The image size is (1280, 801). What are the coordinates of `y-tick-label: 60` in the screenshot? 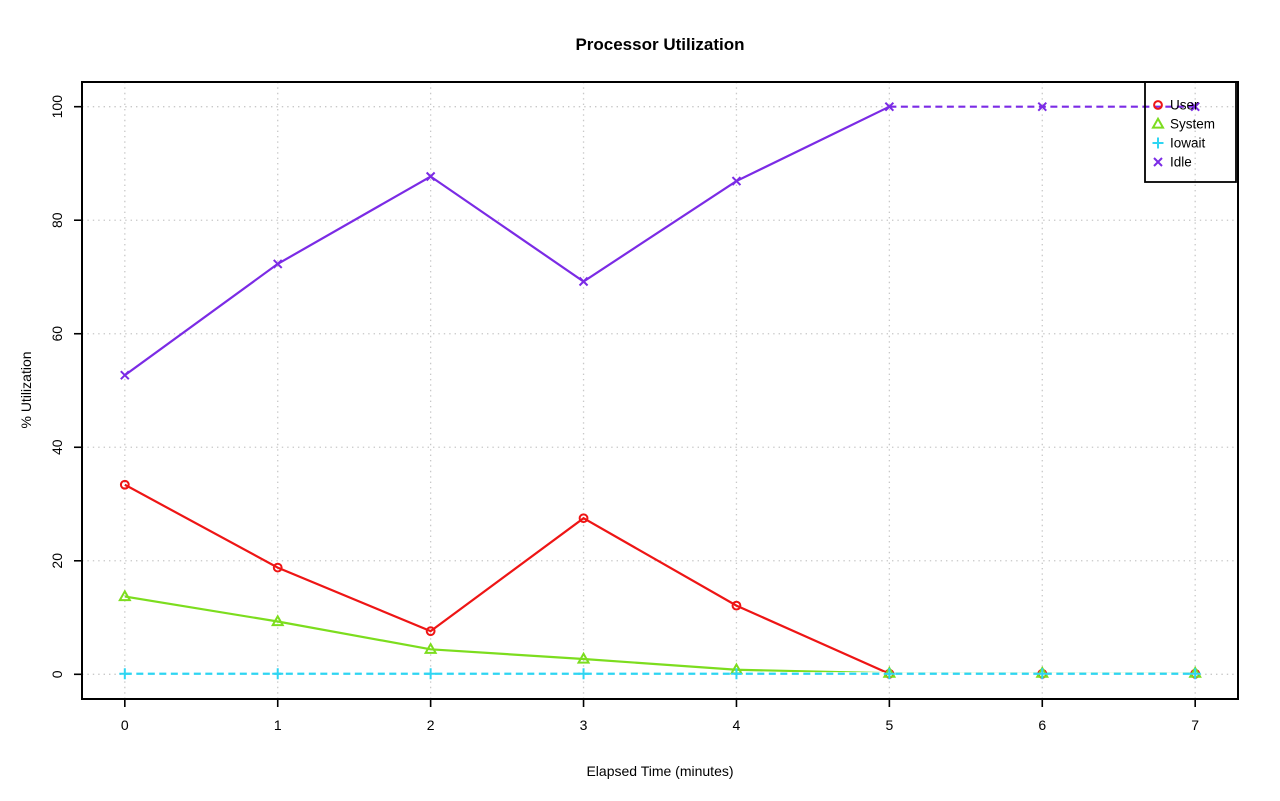 It's located at (57, 334).